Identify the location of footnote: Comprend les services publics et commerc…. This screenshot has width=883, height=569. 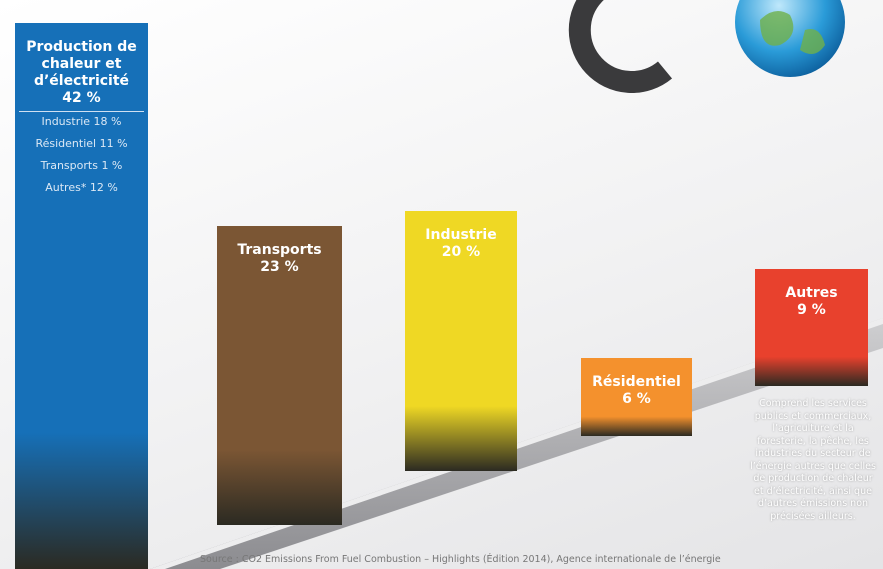
(813, 460).